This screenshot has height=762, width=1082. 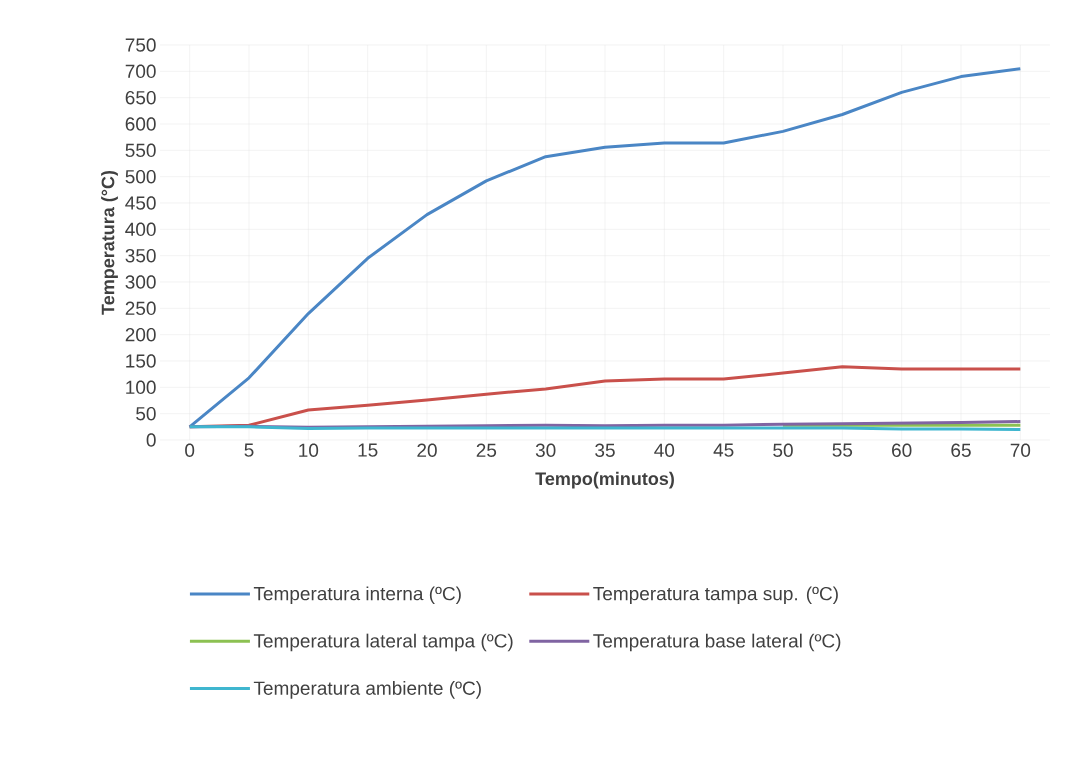 I want to click on x-tick-label: 0, so click(x=190, y=450).